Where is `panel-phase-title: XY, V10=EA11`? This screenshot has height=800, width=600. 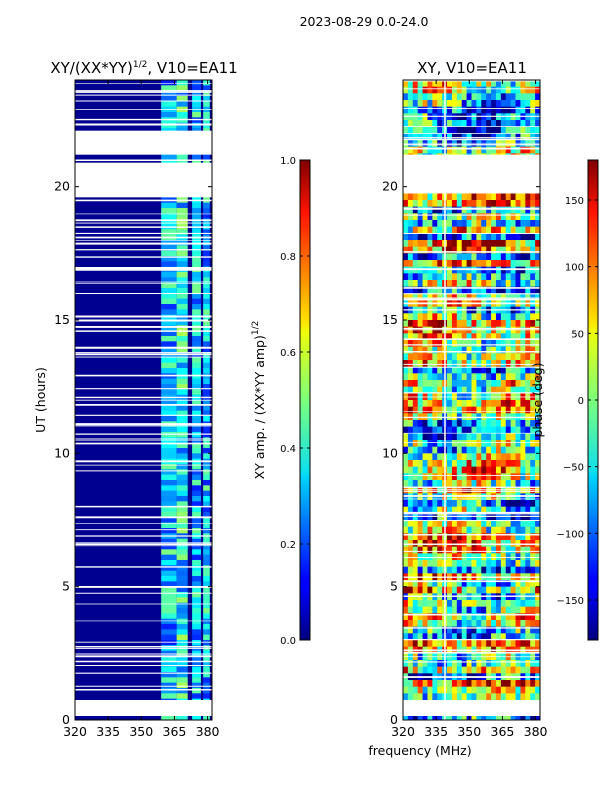 panel-phase-title: XY, V10=EA11 is located at coordinates (472, 68).